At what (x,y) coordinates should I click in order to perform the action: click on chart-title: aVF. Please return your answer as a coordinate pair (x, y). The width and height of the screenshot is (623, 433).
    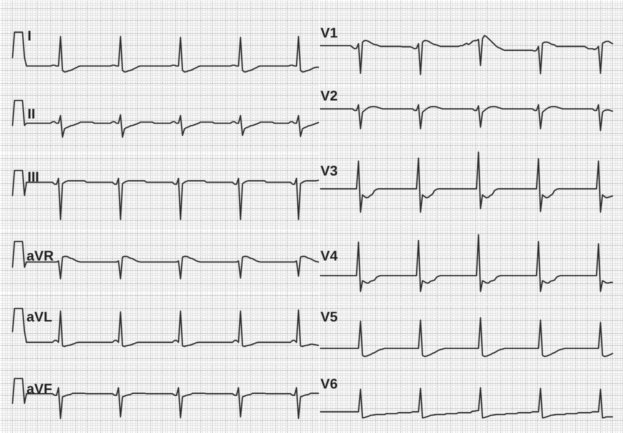
    Looking at the image, I should click on (39, 388).